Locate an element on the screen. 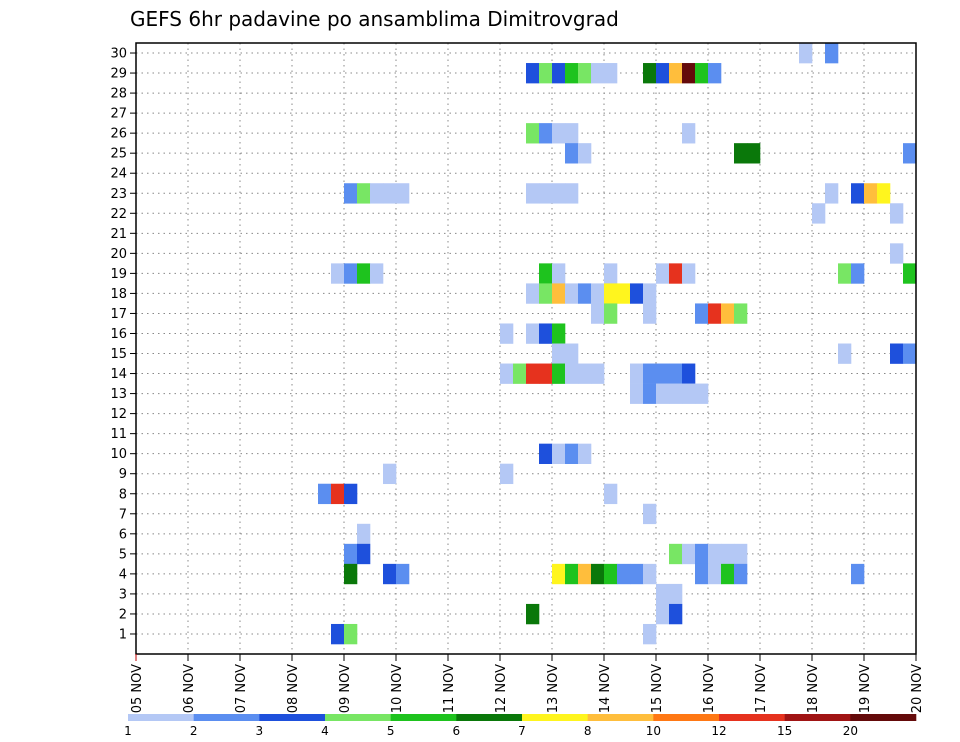 This screenshot has height=742, width=960. colorbar-label: 3 is located at coordinates (260, 731).